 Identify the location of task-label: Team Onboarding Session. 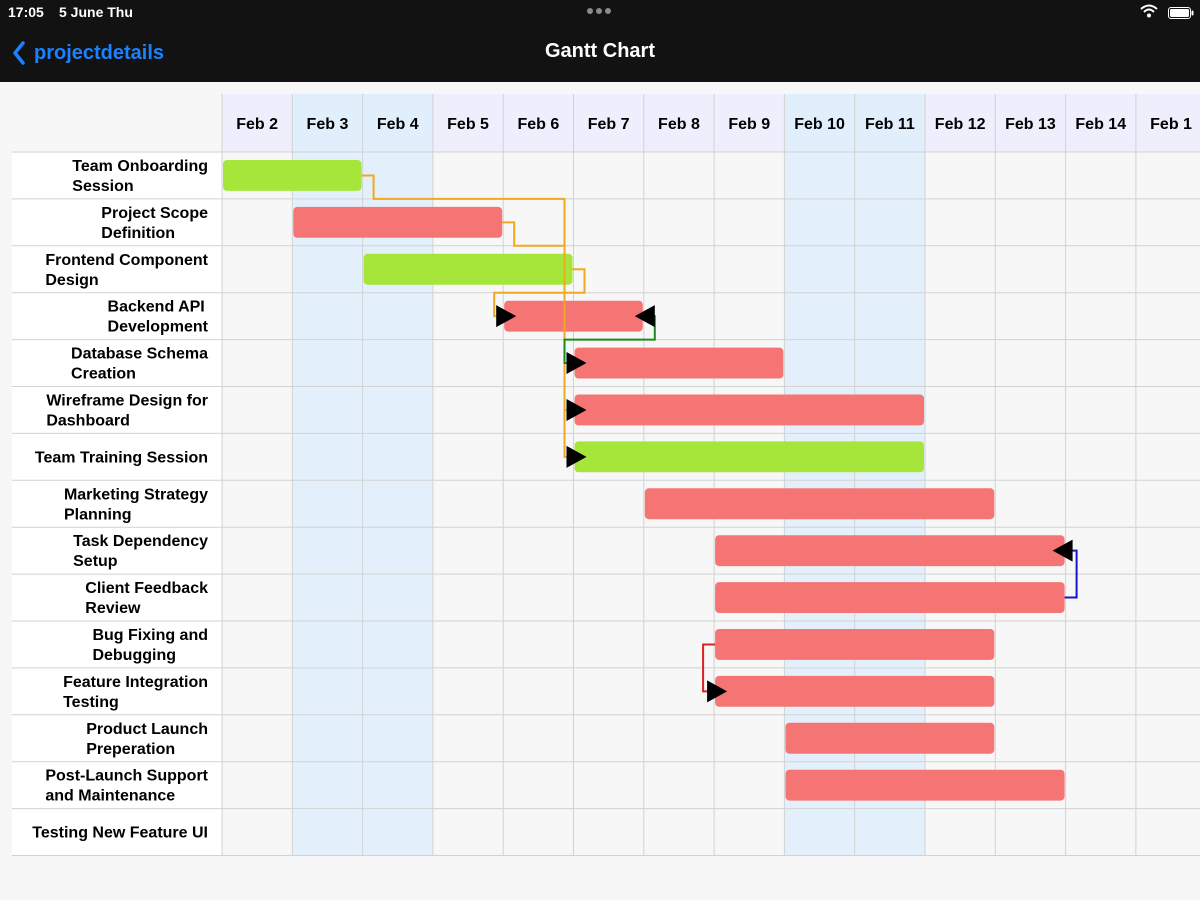
(140, 176).